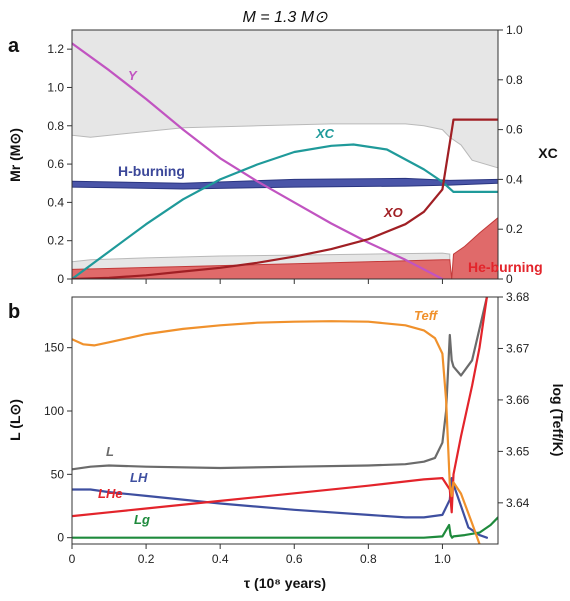  I want to click on y-tick-label: 150, so click(54, 348).